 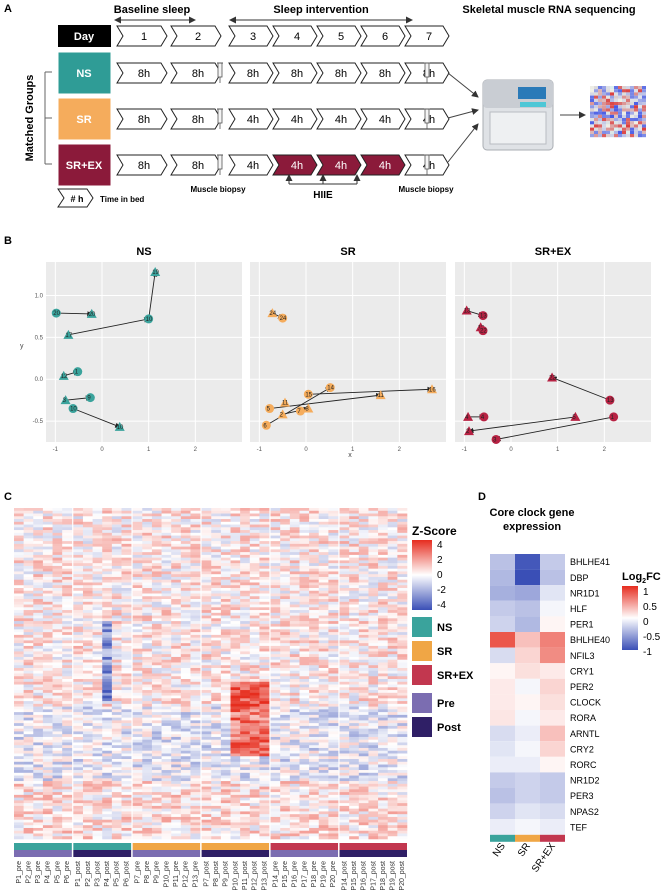 What do you see at coordinates (285, 874) in the screenshot?
I see `sample-label: P15_pre` at bounding box center [285, 874].